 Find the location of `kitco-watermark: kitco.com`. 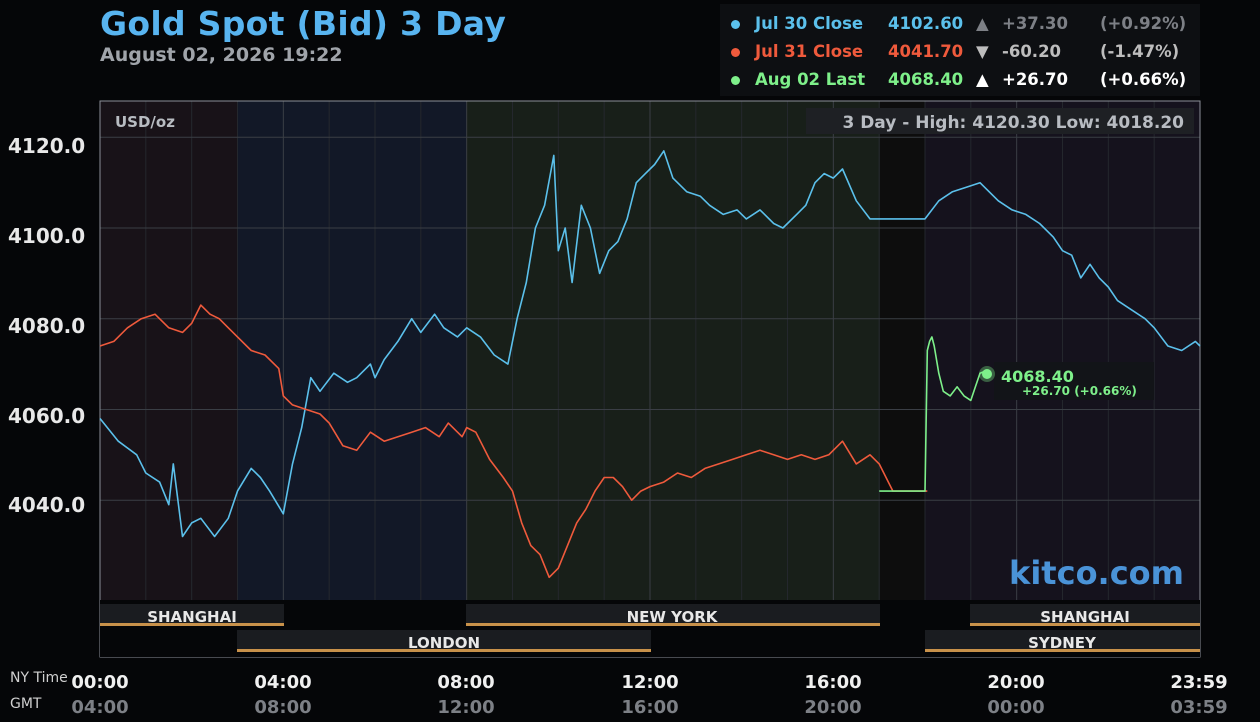

kitco-watermark: kitco.com is located at coordinates (1096, 573).